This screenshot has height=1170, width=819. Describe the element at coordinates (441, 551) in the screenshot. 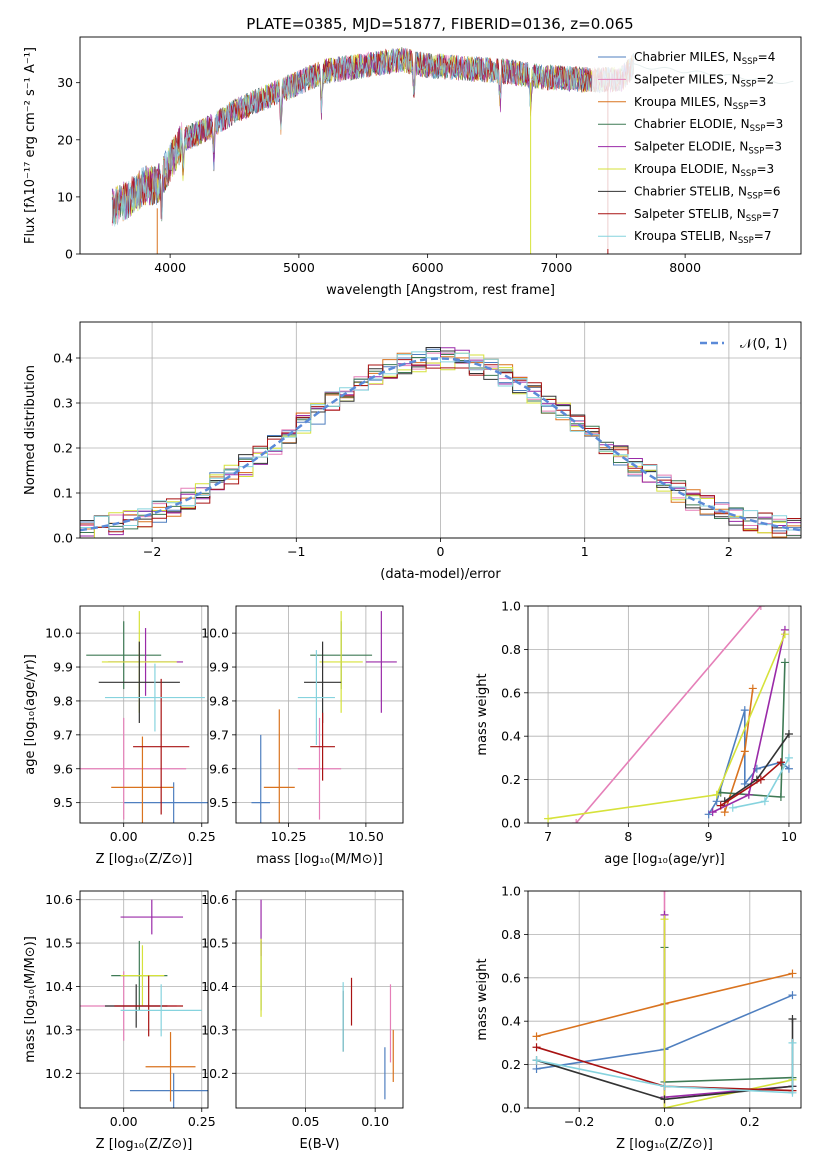

I see `x-tick-label: 0` at that location.